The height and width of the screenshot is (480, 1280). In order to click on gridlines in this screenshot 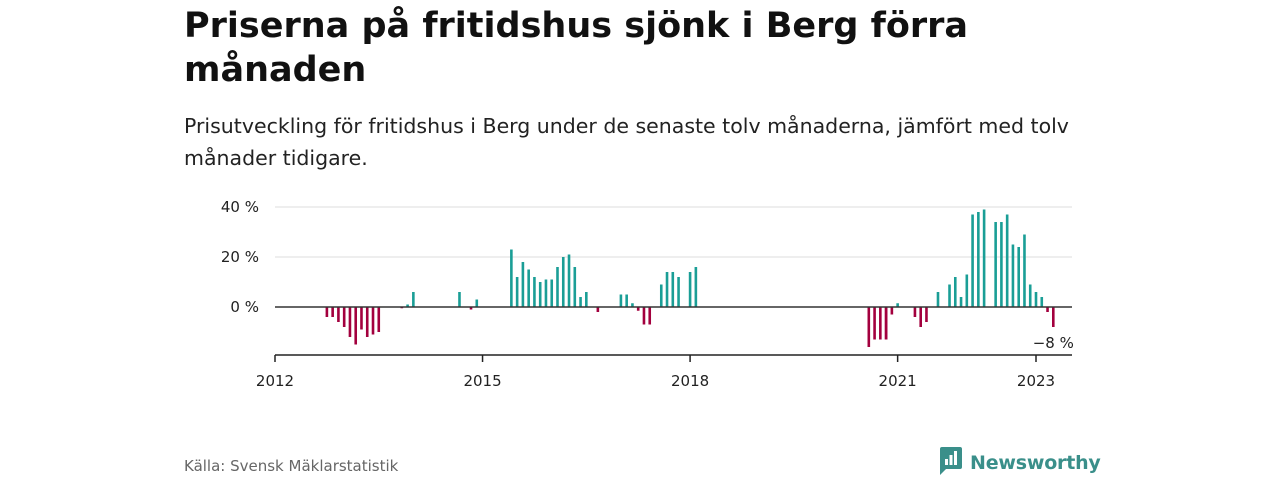, I will do `click(673, 232)`.